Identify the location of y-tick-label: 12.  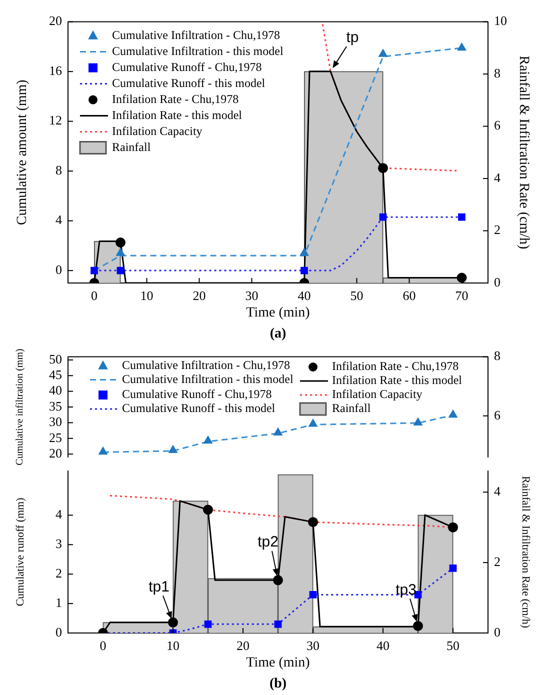
(55, 120).